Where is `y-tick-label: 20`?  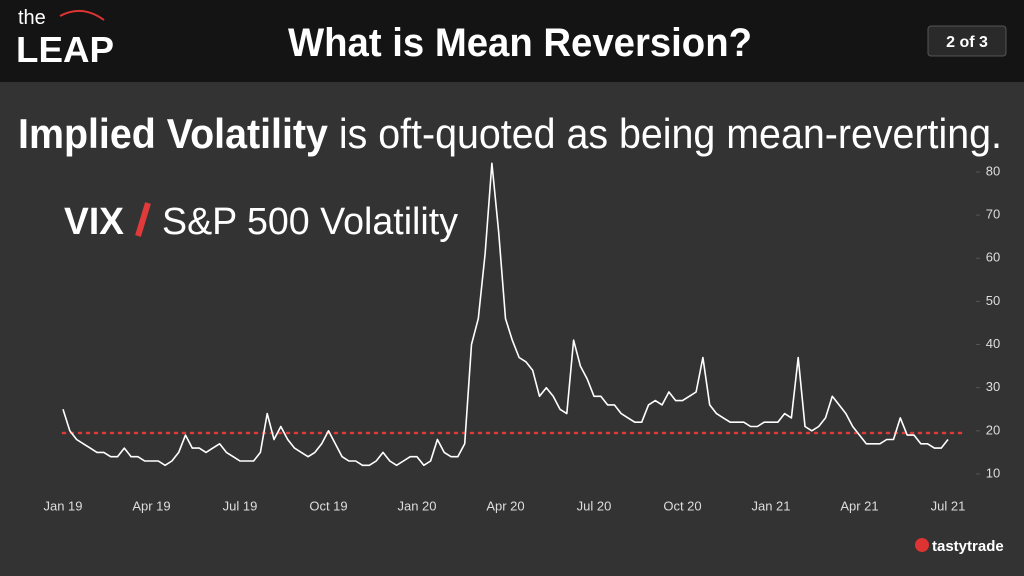 y-tick-label: 20 is located at coordinates (993, 429).